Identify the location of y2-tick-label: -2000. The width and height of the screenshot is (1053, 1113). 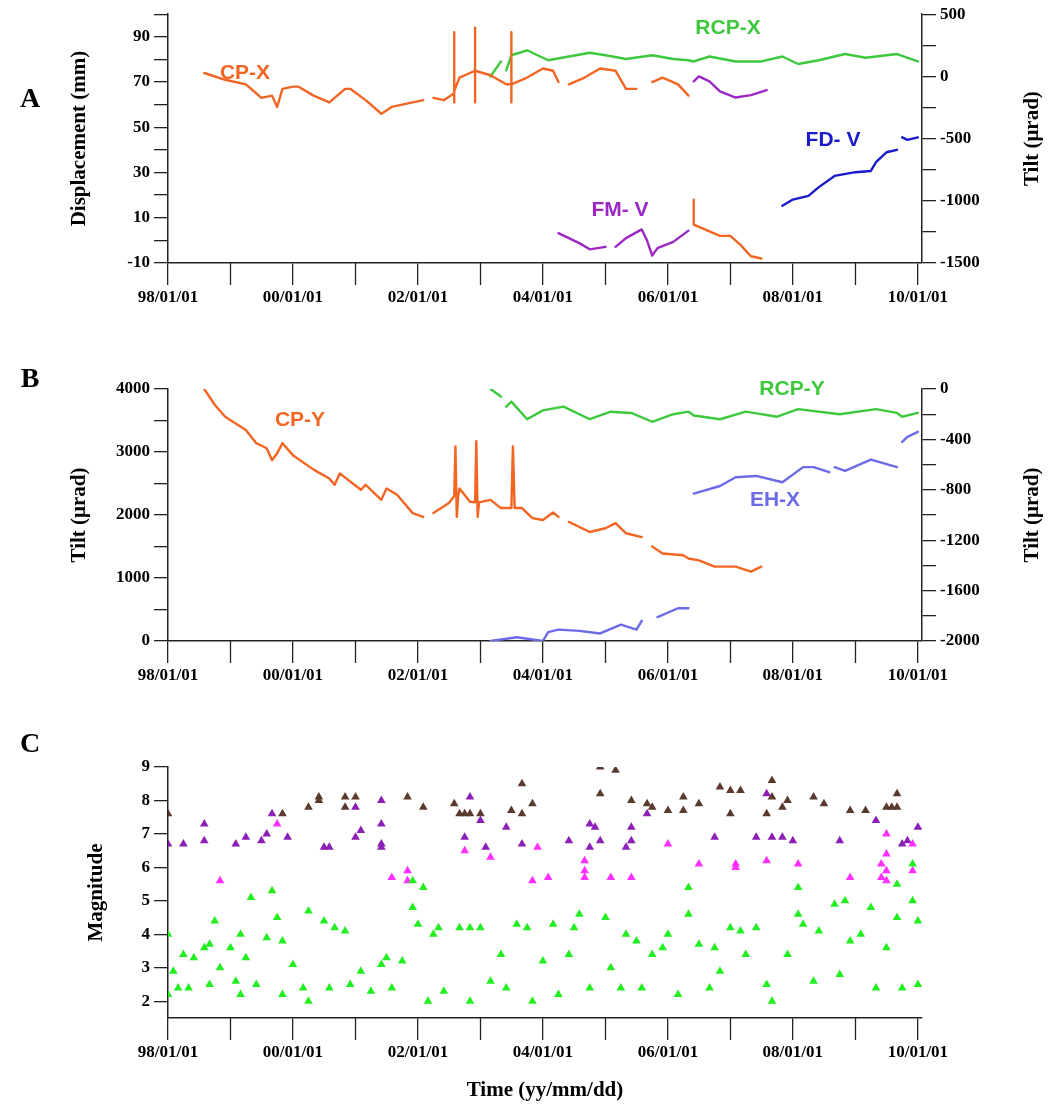
(960, 640).